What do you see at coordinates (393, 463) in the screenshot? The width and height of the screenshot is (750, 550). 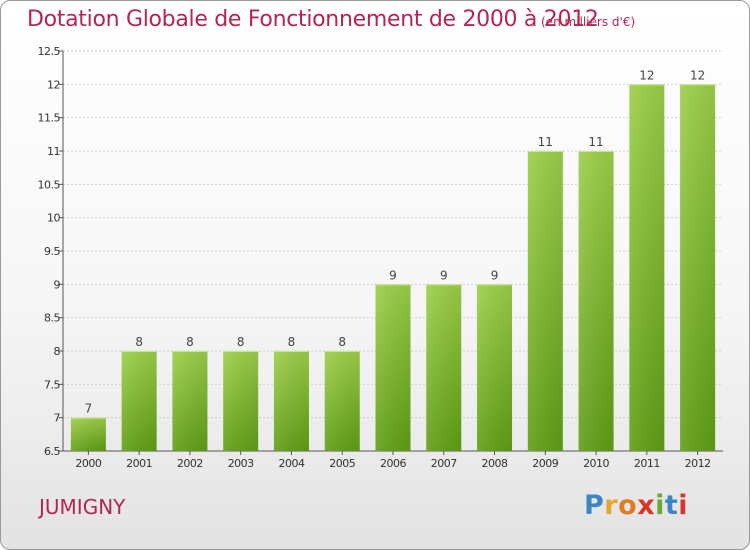 I see `x-tick-label: 2006` at bounding box center [393, 463].